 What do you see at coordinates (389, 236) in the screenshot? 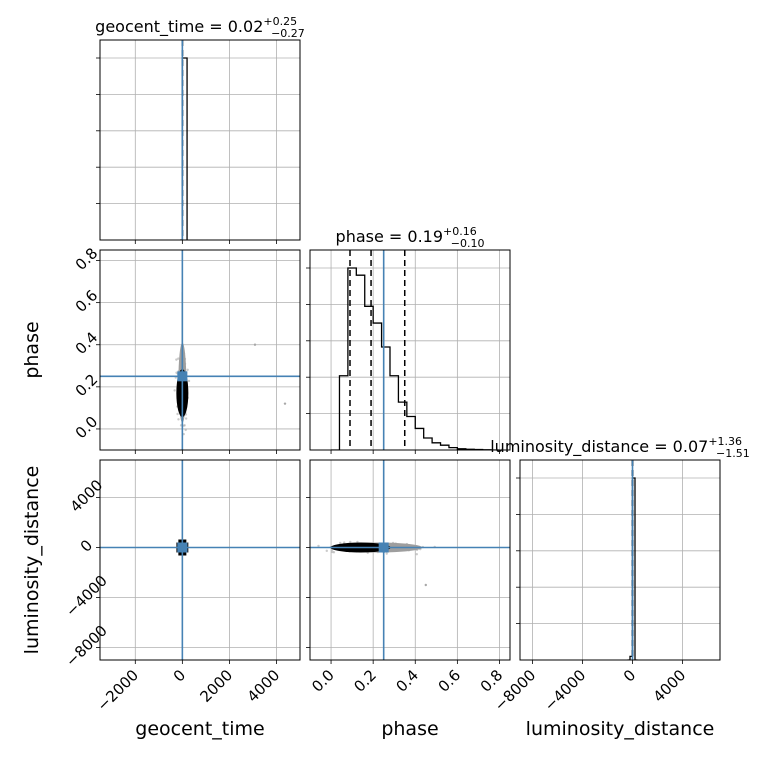
I see `title-main: phase = 0.19` at bounding box center [389, 236].